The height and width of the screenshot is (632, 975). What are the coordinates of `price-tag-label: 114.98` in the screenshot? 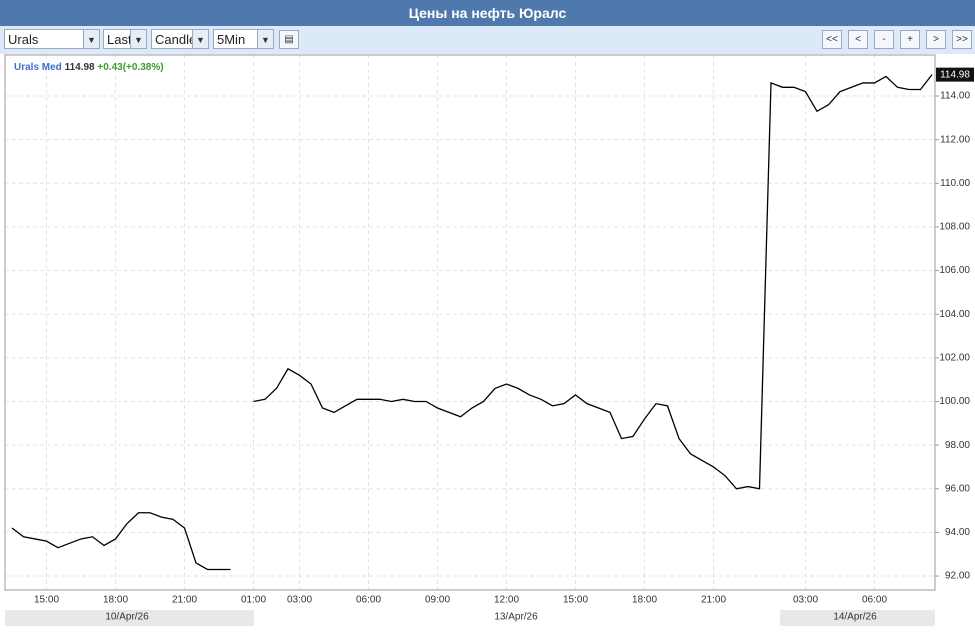 It's located at (955, 74).